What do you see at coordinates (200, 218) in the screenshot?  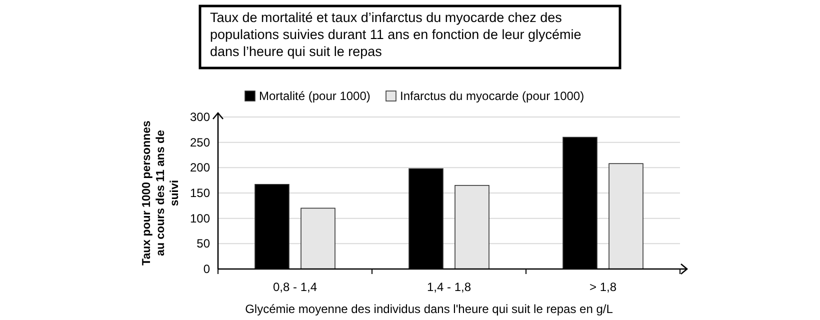 I see `y-tick-label: 100` at bounding box center [200, 218].